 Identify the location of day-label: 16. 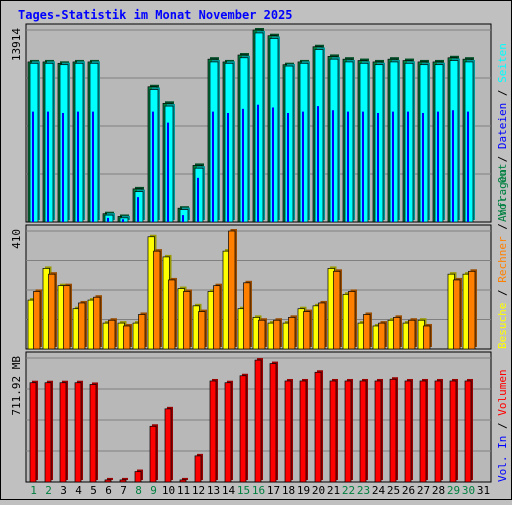
(258, 490).